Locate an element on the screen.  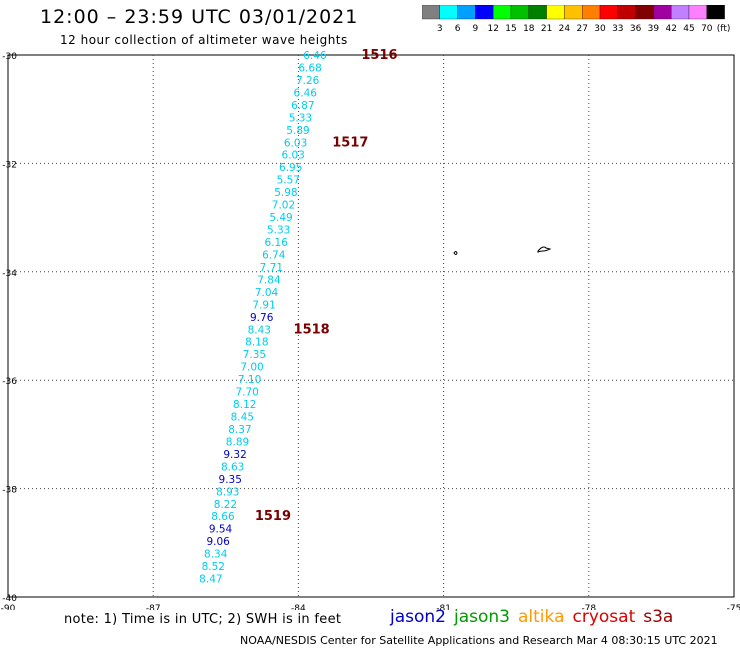
x-tick-label: -84 is located at coordinates (298, 607).